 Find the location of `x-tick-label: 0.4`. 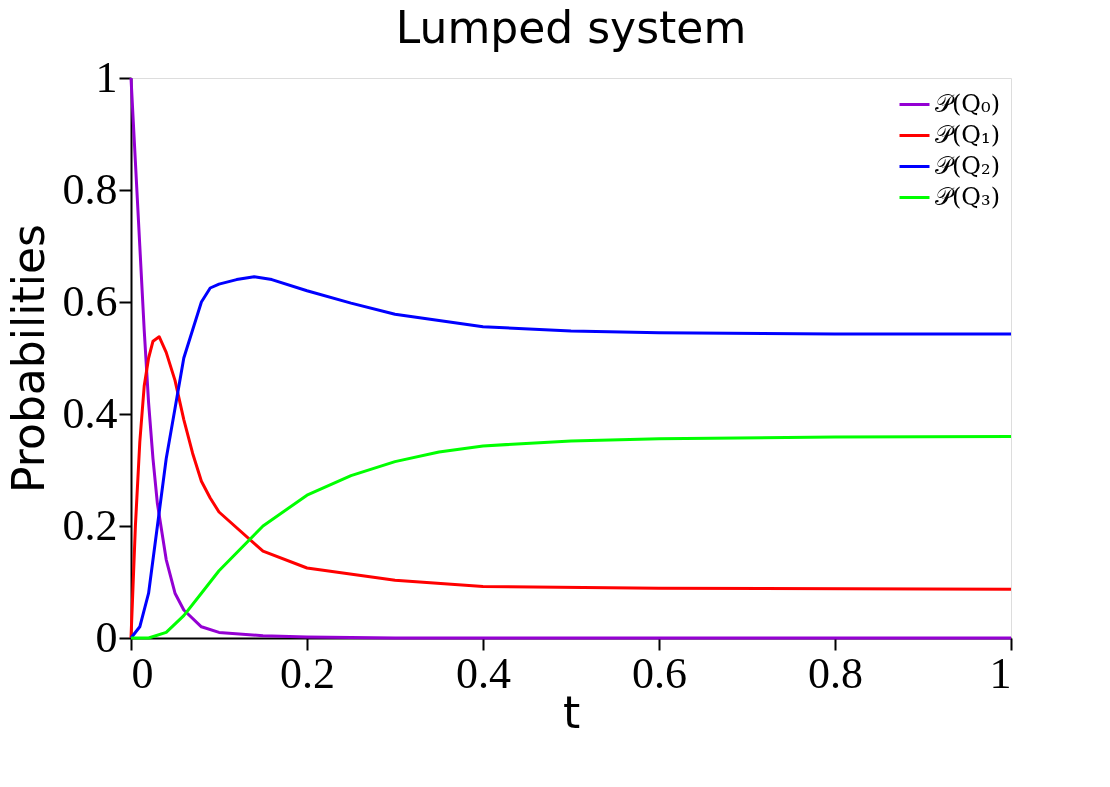

x-tick-label: 0.4 is located at coordinates (483, 673).